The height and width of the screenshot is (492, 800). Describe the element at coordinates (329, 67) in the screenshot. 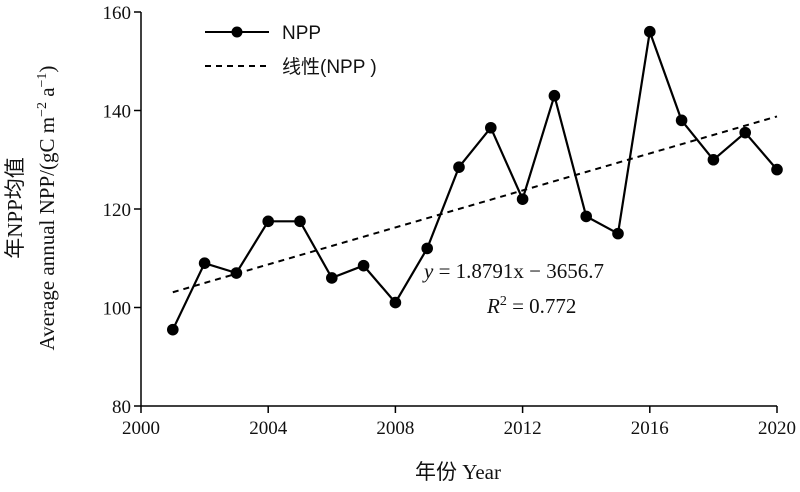

I see `legend-trend-label: 线性(NPP )` at that location.